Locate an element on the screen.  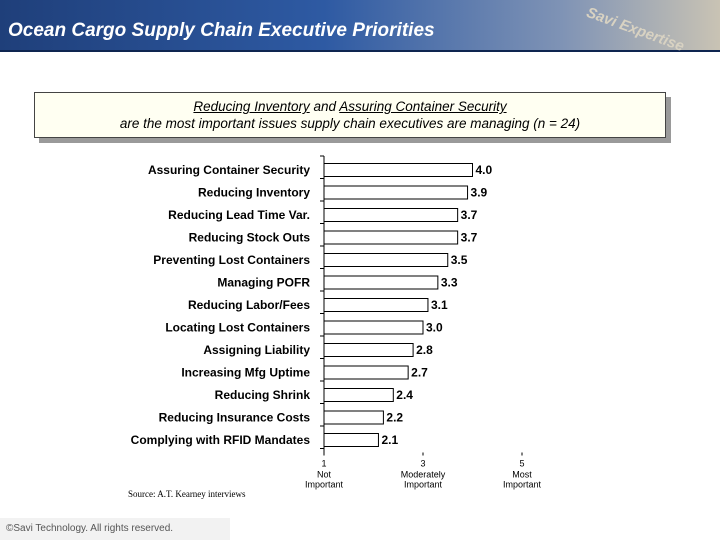
value-label: 2.1 is located at coordinates (389, 440).